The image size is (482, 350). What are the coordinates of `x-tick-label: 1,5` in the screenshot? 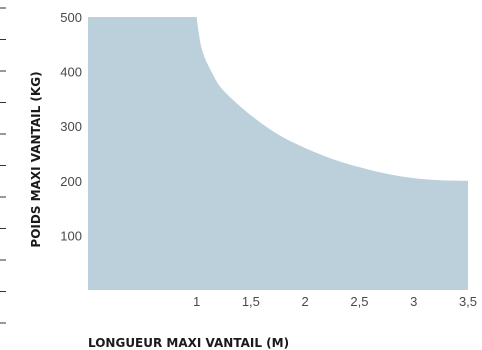 It's located at (251, 301).